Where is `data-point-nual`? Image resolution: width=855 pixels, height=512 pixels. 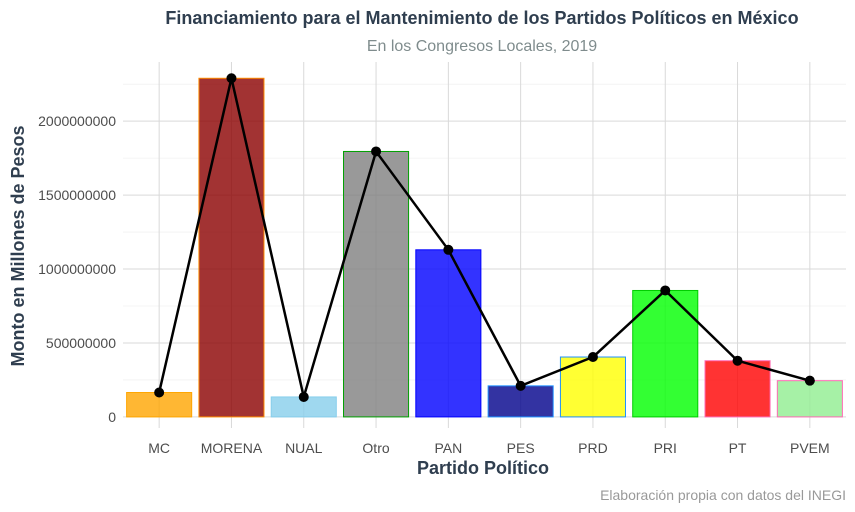 data-point-nual is located at coordinates (303, 396).